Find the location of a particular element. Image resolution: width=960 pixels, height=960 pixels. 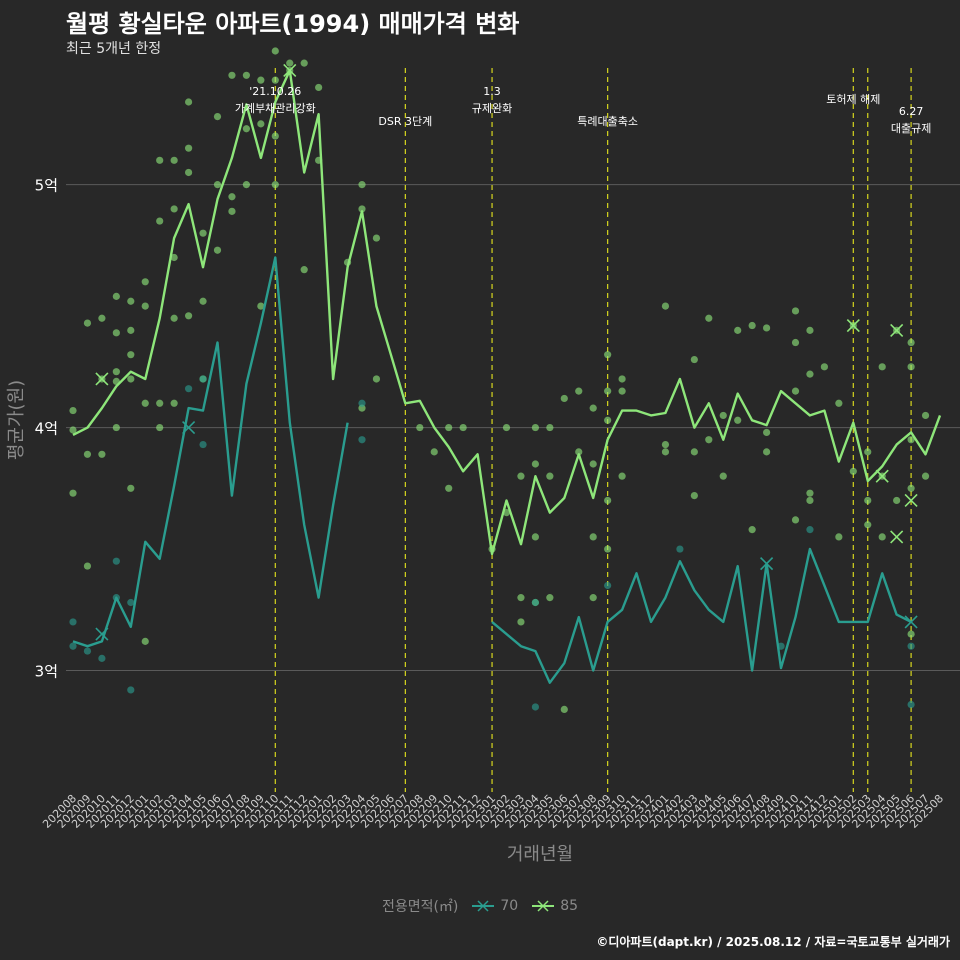

event-annotation: 6.27 is located at coordinates (911, 111).